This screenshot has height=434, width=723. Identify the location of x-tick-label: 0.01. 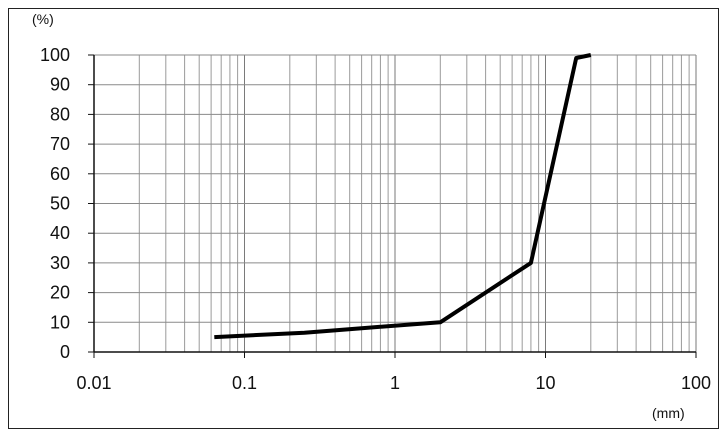
(93, 383).